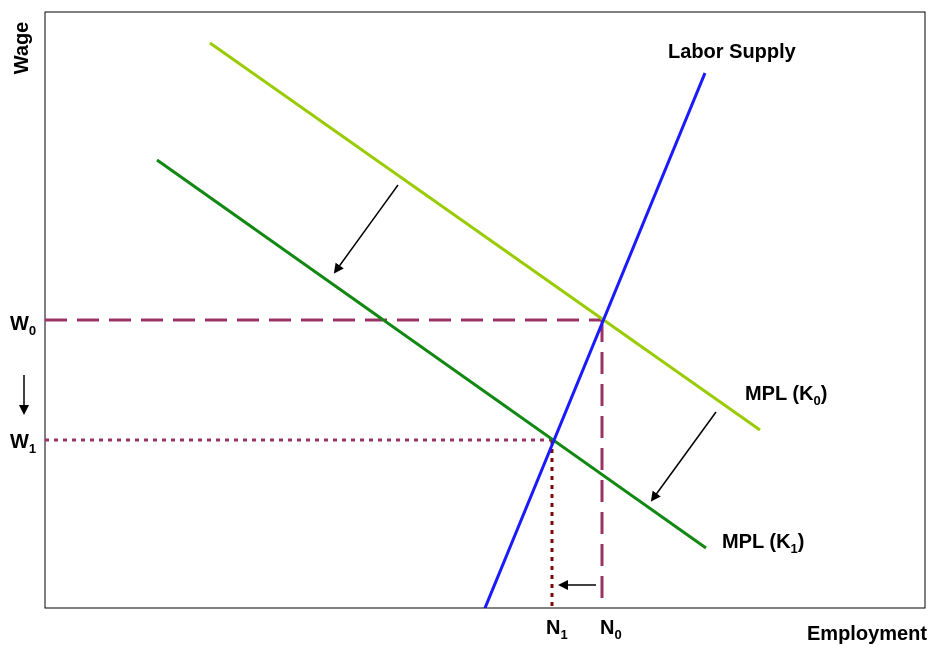 Image resolution: width=933 pixels, height=645 pixels. What do you see at coordinates (683, 456) in the screenshot?
I see `shift-arrow-lower` at bounding box center [683, 456].